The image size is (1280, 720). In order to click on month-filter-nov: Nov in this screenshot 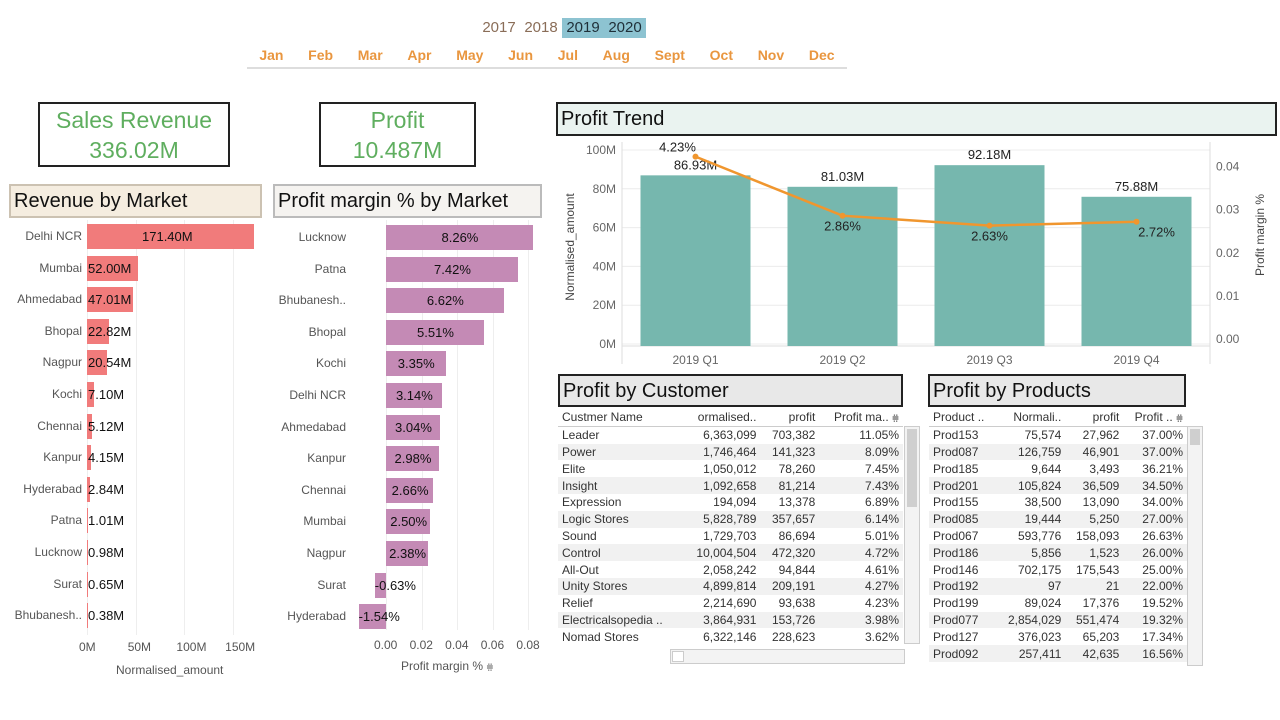, I will do `click(771, 55)`.